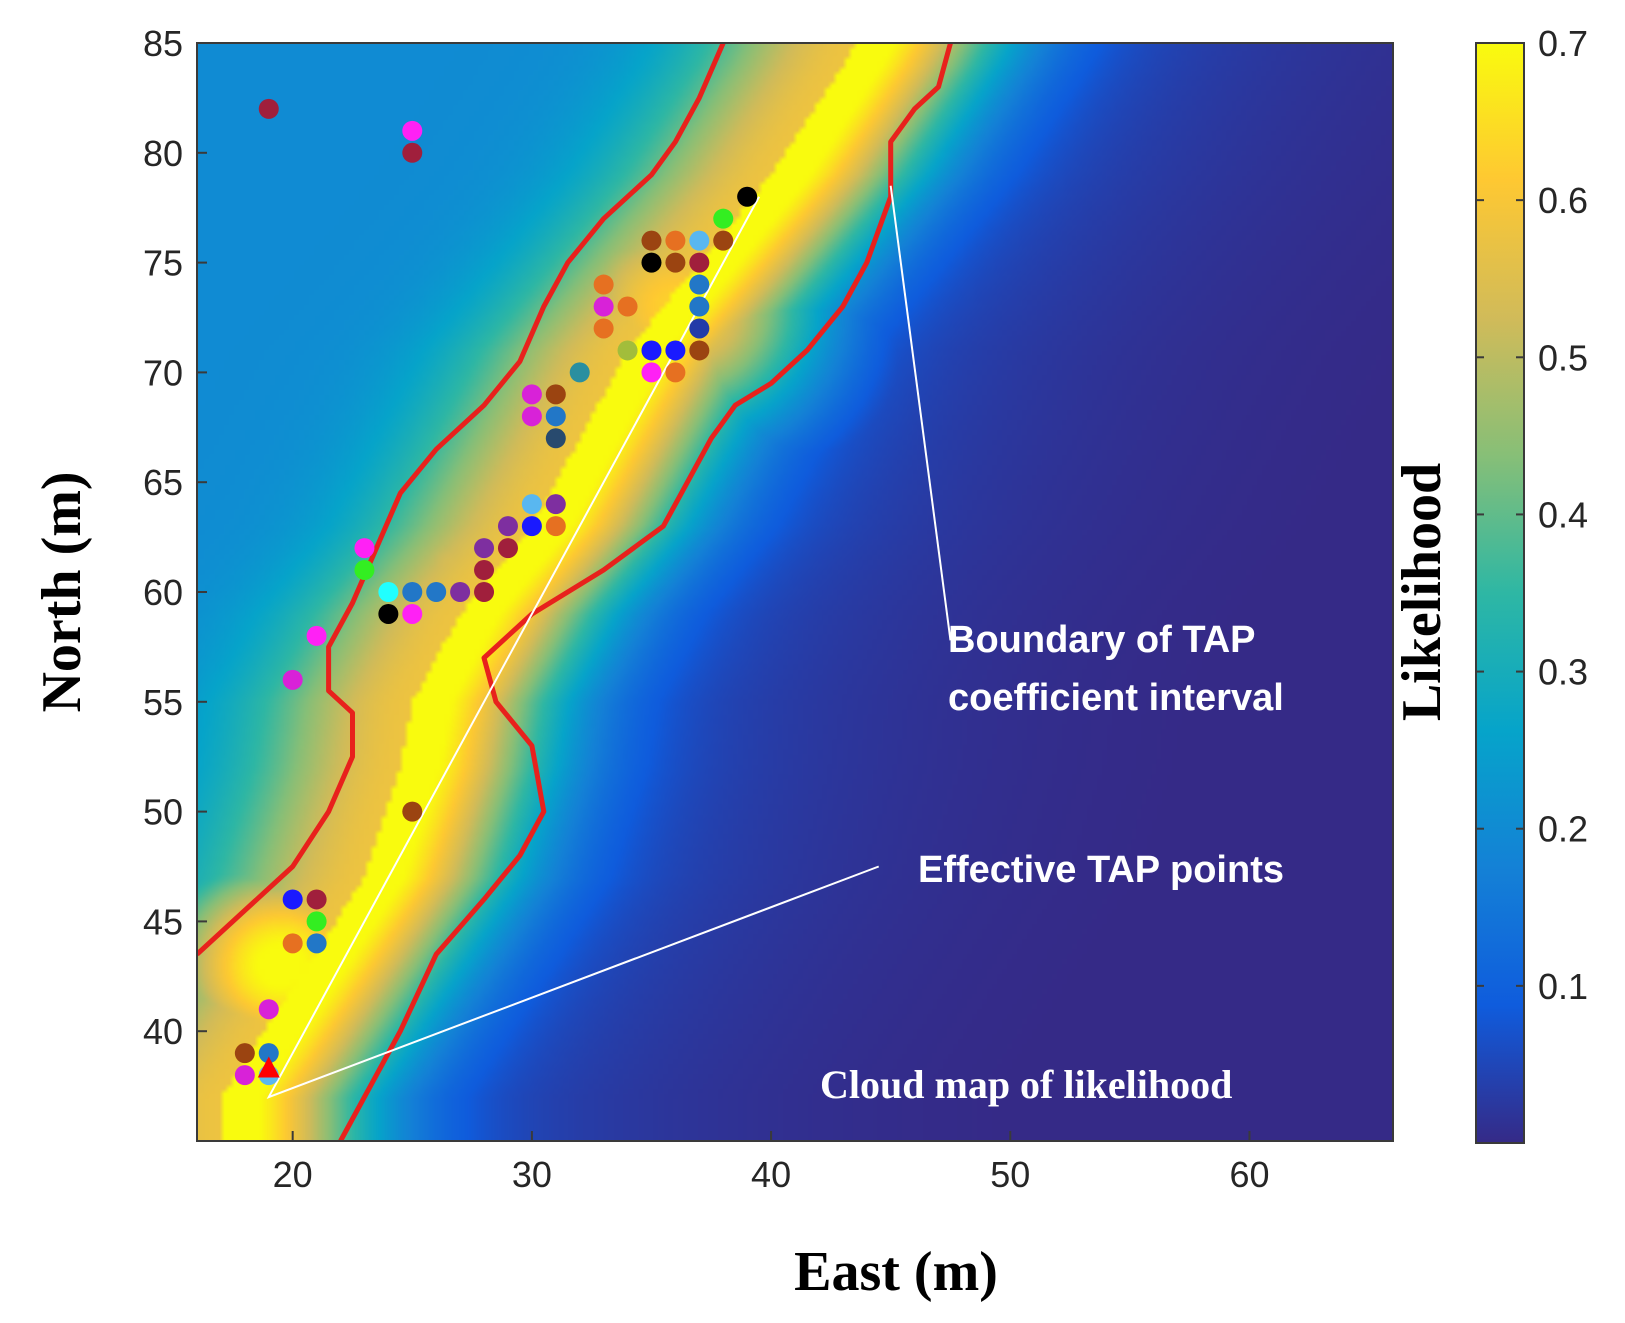 Image resolution: width=1625 pixels, height=1323 pixels. What do you see at coordinates (1116, 698) in the screenshot?
I see `annotation-boundary-line2: coefficient interval` at bounding box center [1116, 698].